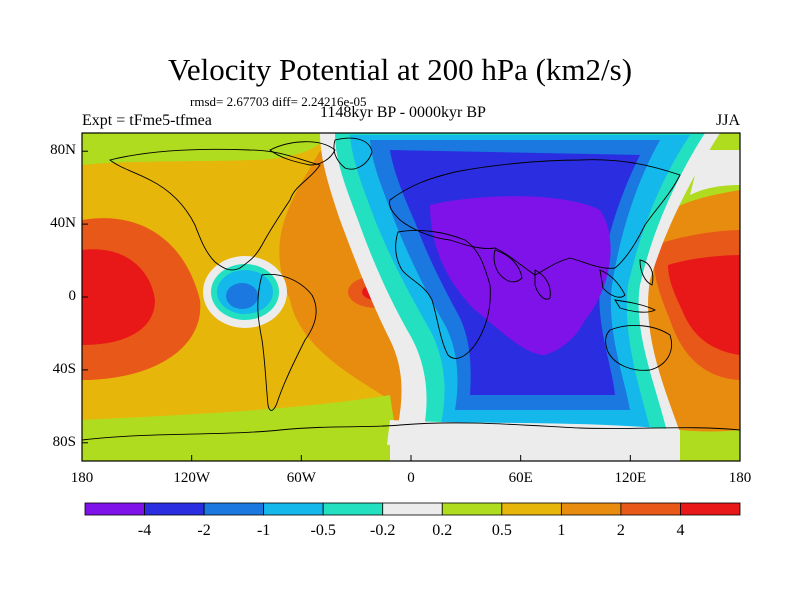  I want to click on colorbar-label: -0.5, so click(323, 530).